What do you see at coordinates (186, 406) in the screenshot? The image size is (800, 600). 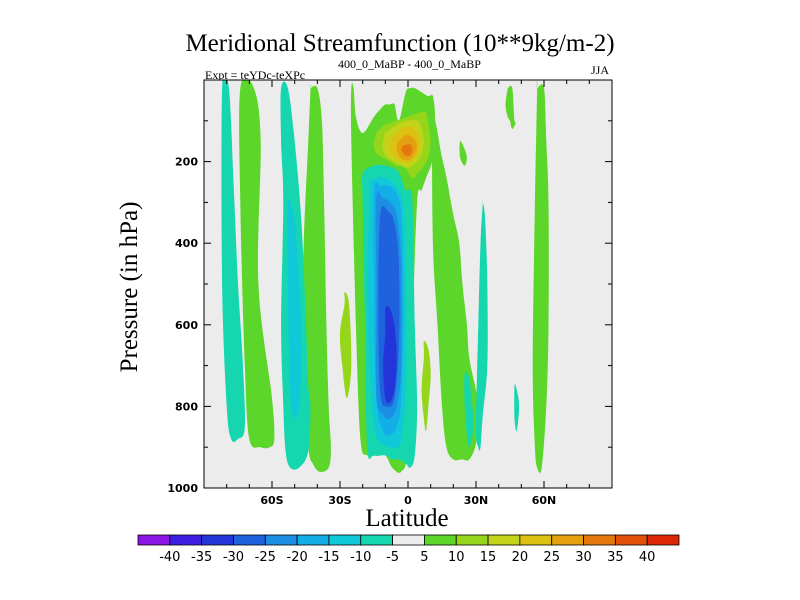 I see `y-tick-label: 800` at bounding box center [186, 406].